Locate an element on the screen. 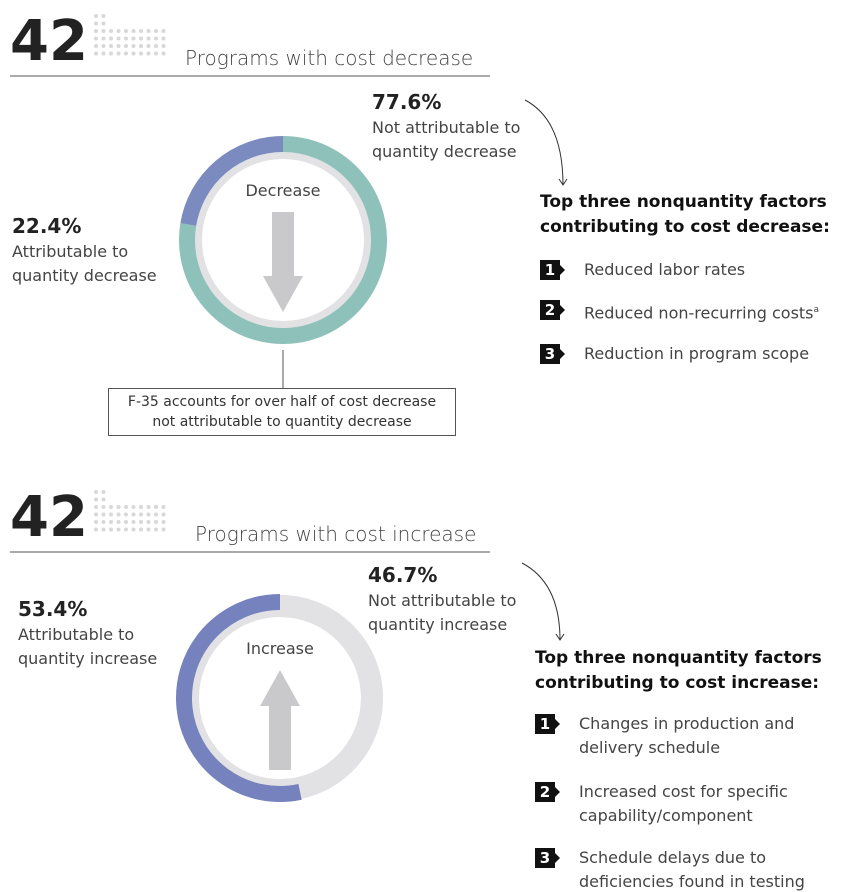 The height and width of the screenshot is (892, 847). value-label: 22.4% is located at coordinates (47, 226).